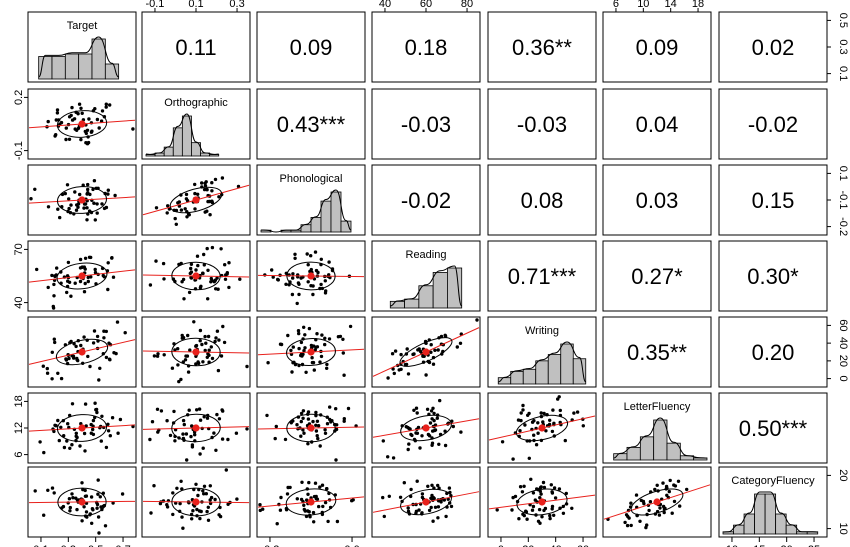 This screenshot has width=850, height=547. What do you see at coordinates (643, 5) in the screenshot?
I see `tick-label: 10` at bounding box center [643, 5].